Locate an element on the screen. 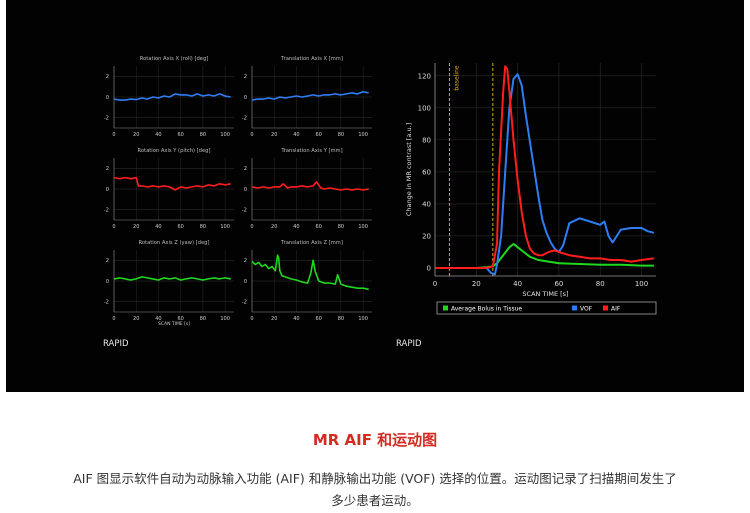 This screenshot has height=513, width=750. y-tick-label: 120 is located at coordinates (424, 76).